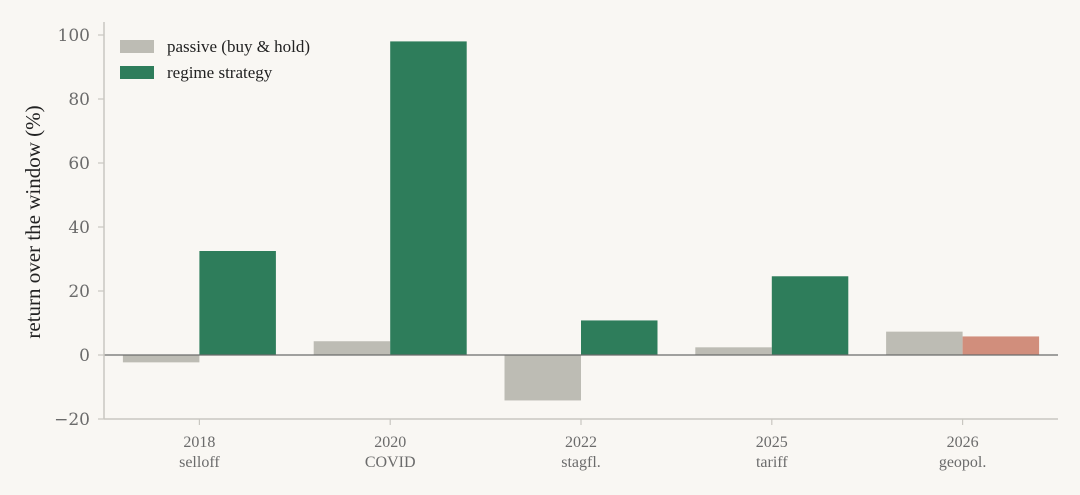 The height and width of the screenshot is (495, 1080). What do you see at coordinates (581, 442) in the screenshot?
I see `x-tick-label-year: 2022` at bounding box center [581, 442].